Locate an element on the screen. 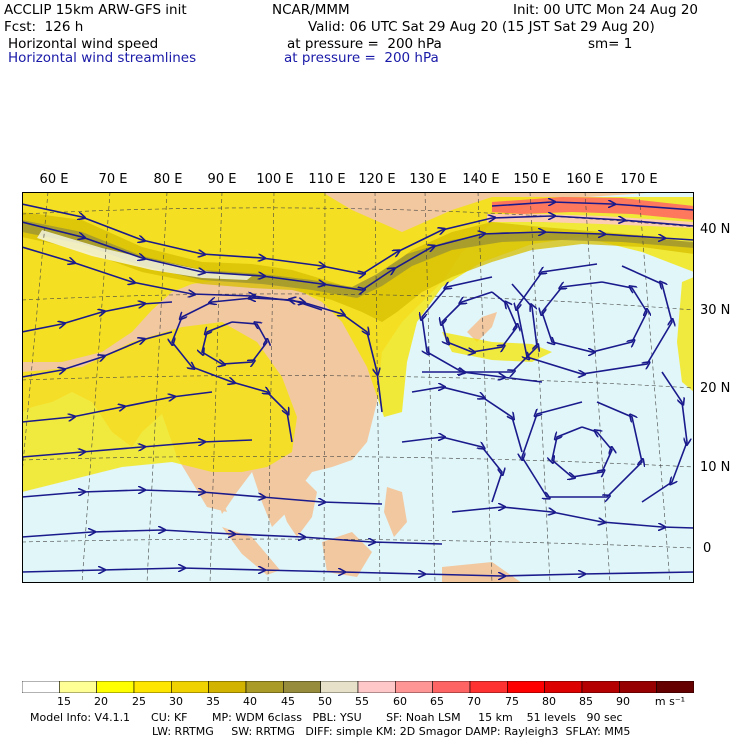 This screenshot has height=740, width=740. colorbar-label-60: 60 is located at coordinates (400, 701).